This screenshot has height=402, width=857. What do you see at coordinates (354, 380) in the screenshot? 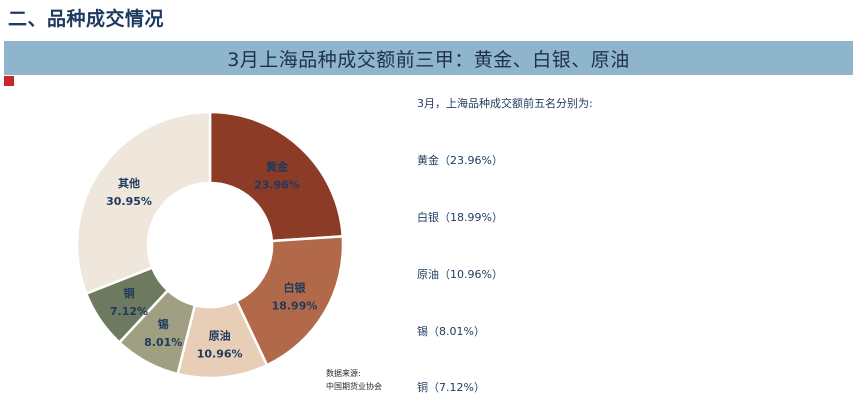
I see `data-source-note: 数据来源: 中国期货业协会` at bounding box center [354, 380].